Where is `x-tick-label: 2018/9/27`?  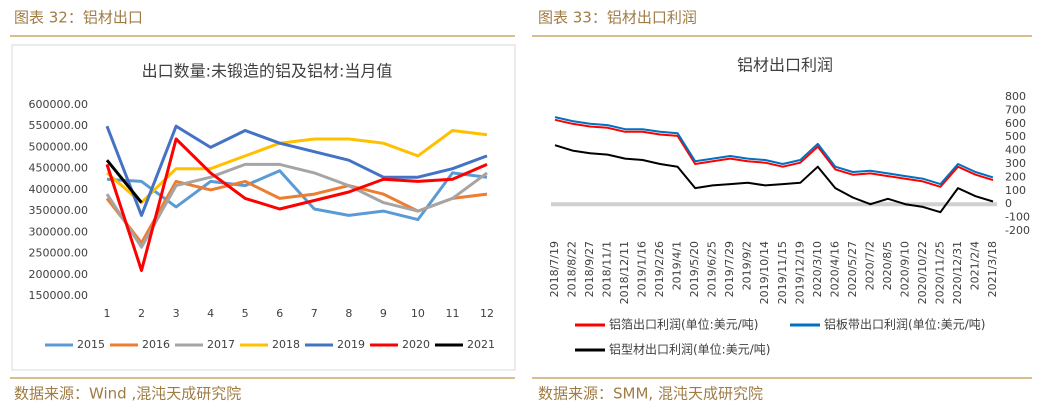
x-tick-label: 2018/9/27 is located at coordinates (589, 269).